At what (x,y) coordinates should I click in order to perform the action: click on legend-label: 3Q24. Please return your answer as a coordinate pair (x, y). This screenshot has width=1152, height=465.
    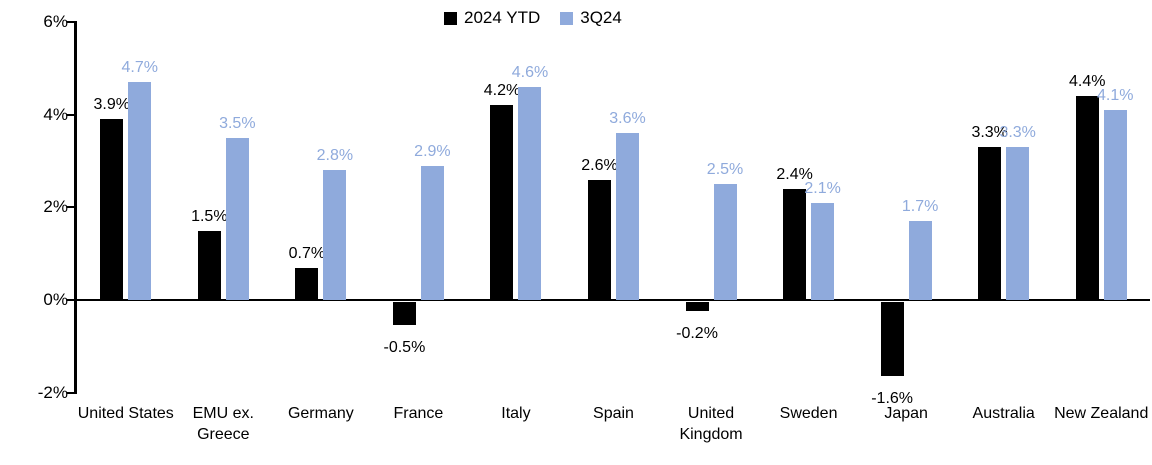
    Looking at the image, I should click on (601, 17).